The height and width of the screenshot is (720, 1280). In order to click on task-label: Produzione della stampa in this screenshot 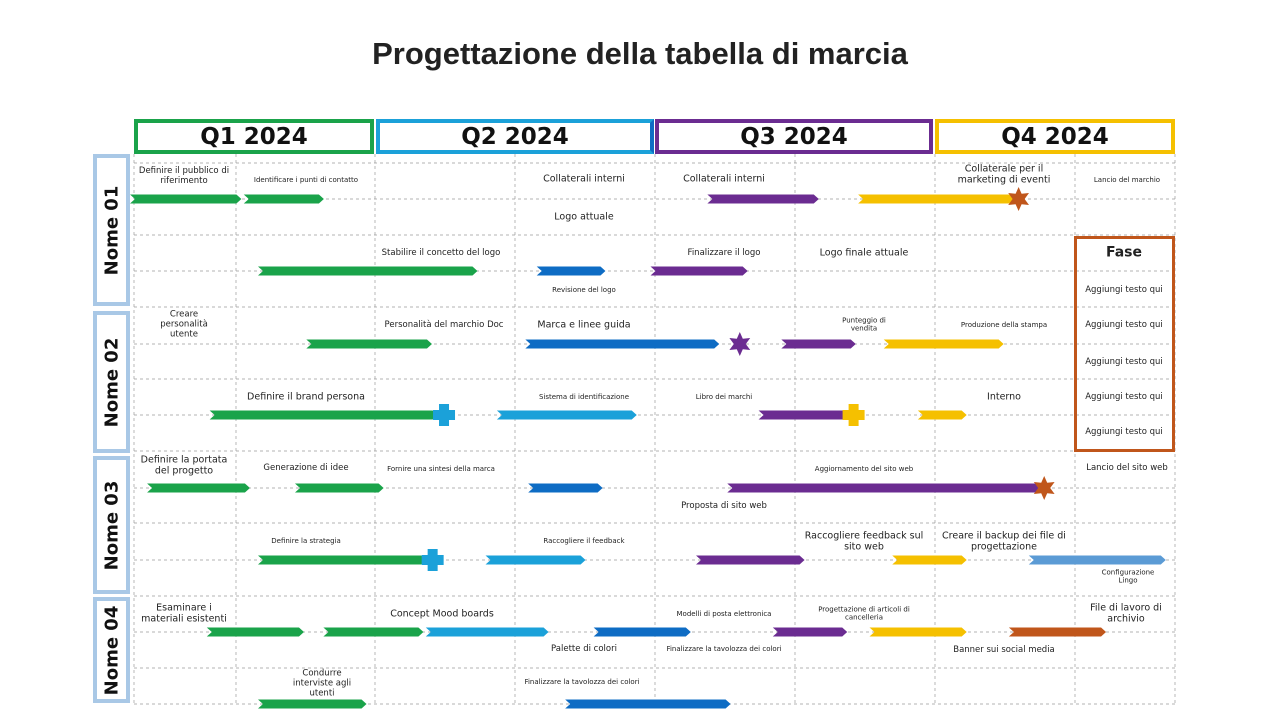, I will do `click(1004, 324)`.